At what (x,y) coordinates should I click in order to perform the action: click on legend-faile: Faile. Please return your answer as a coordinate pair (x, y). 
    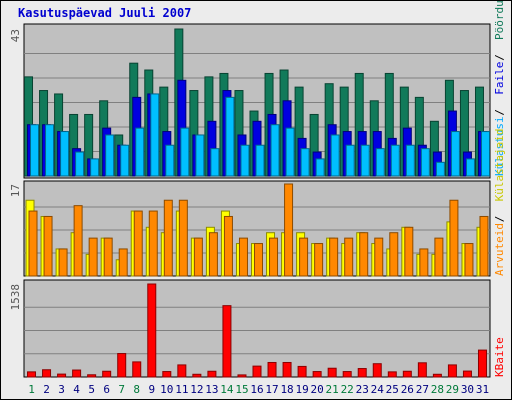
    Looking at the image, I should click on (499, 78).